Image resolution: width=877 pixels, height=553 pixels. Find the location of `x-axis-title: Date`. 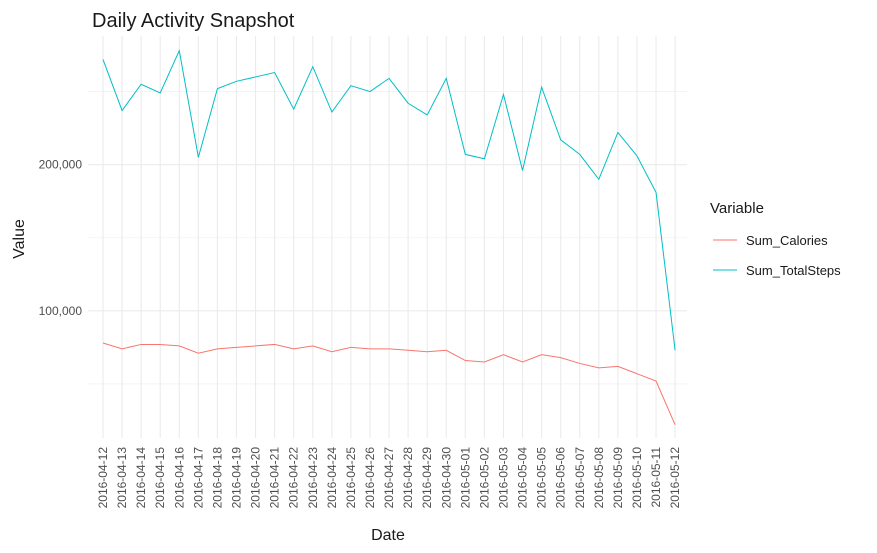

x-axis-title: Date is located at coordinates (388, 535).